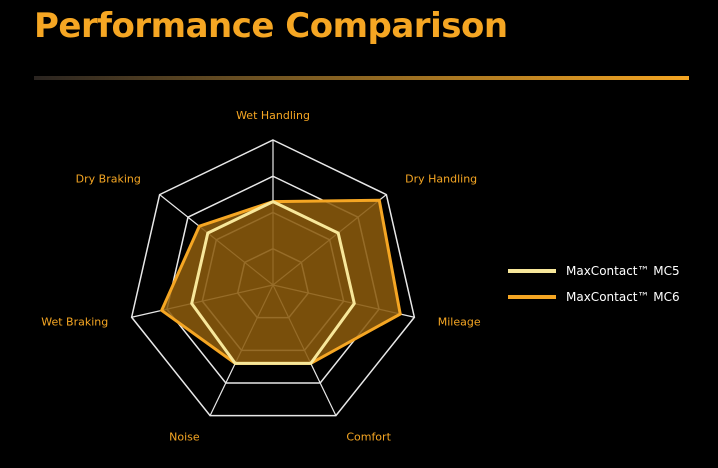 This screenshot has height=468, width=718. I want to click on axis-label-wet-handling: Wet Handling, so click(273, 115).